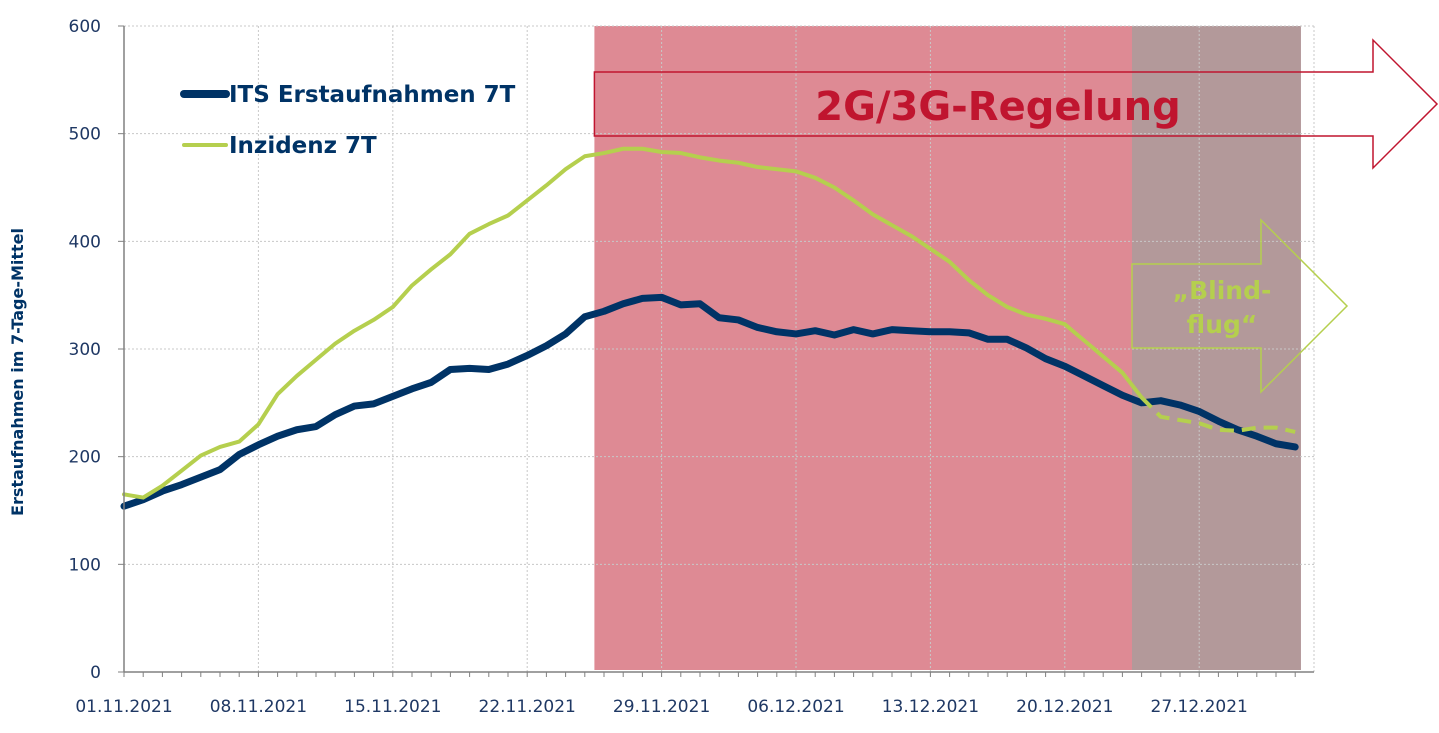 The width and height of the screenshot is (1439, 733). I want to click on x-tick-label: 22.11.2021, so click(527, 707).